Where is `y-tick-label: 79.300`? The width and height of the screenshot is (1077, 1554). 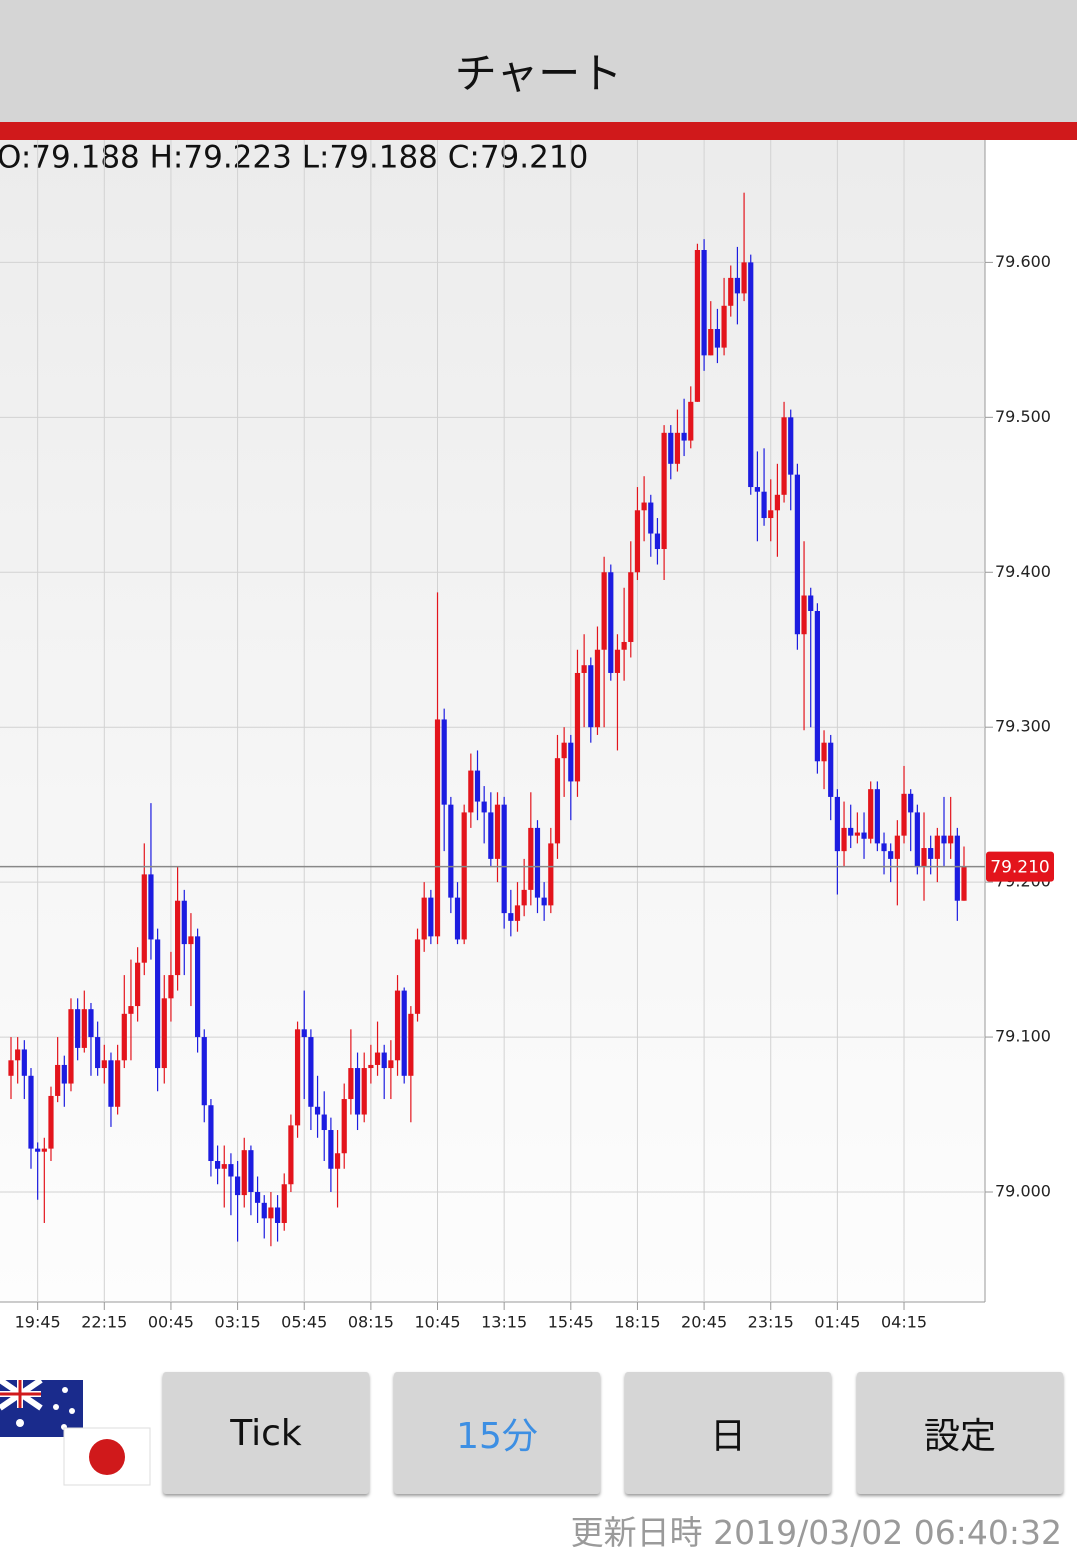
y-tick-label: 79.300 is located at coordinates (1023, 726).